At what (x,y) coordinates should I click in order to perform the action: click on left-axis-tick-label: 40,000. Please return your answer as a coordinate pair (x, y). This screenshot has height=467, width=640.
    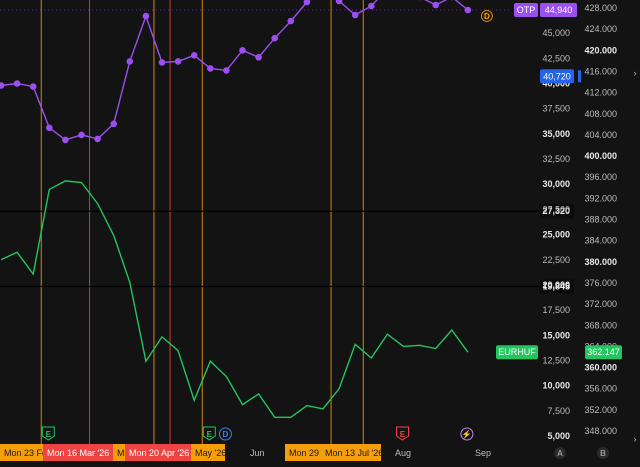
    Looking at the image, I should click on (556, 84).